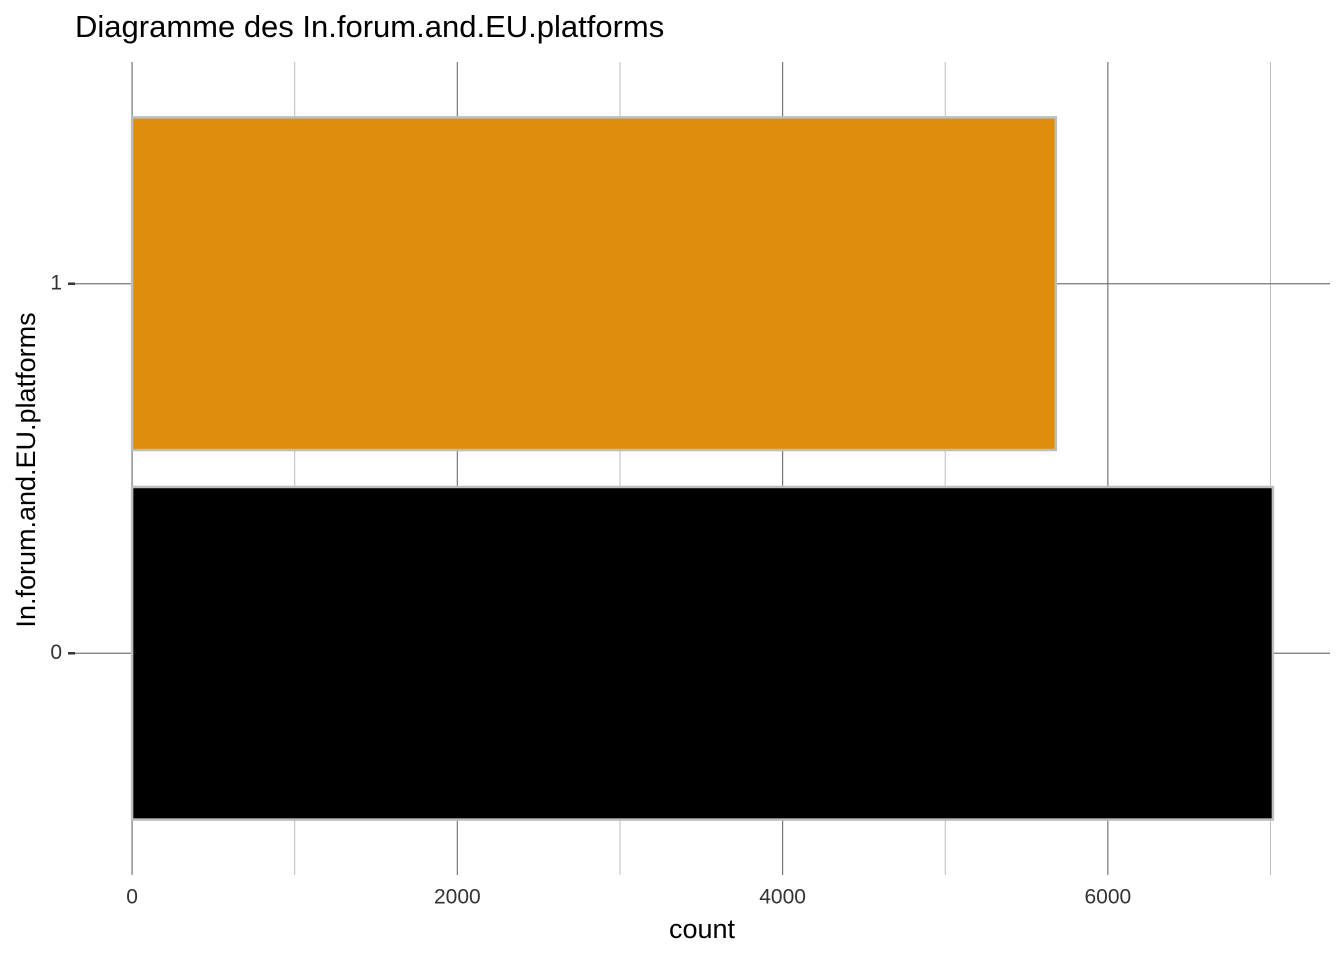 This screenshot has width=1344, height=965. Describe the element at coordinates (26, 469) in the screenshot. I see `y-axis-title: In.forum.and.EU.platforms` at that location.